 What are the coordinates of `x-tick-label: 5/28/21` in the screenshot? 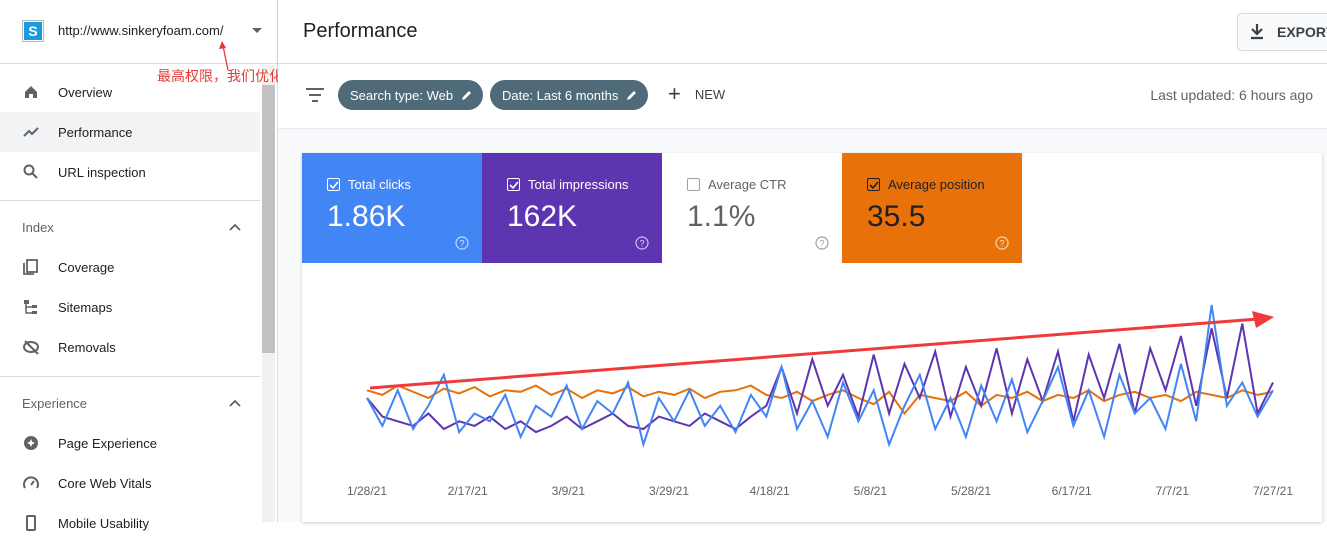 It's located at (971, 491).